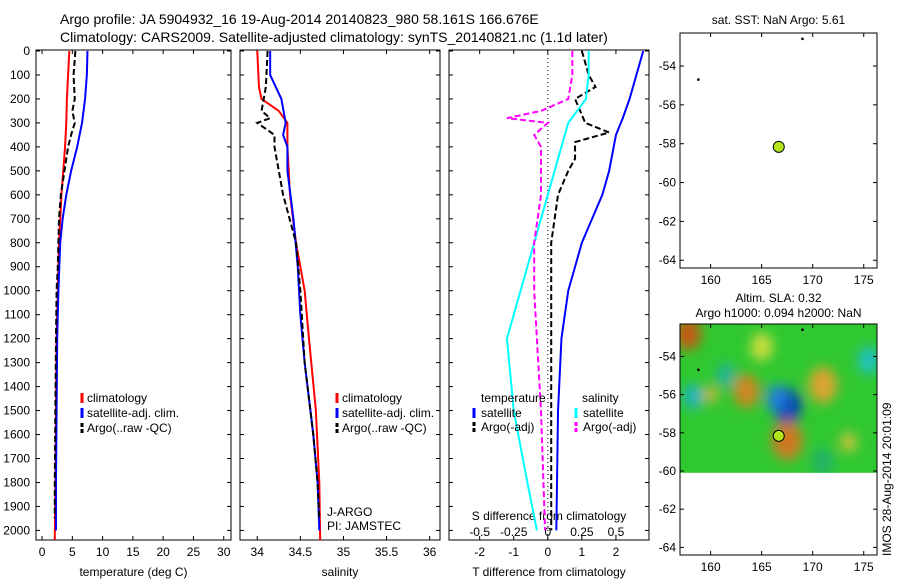  I want to click on heatmap-features, so click(778, 398).